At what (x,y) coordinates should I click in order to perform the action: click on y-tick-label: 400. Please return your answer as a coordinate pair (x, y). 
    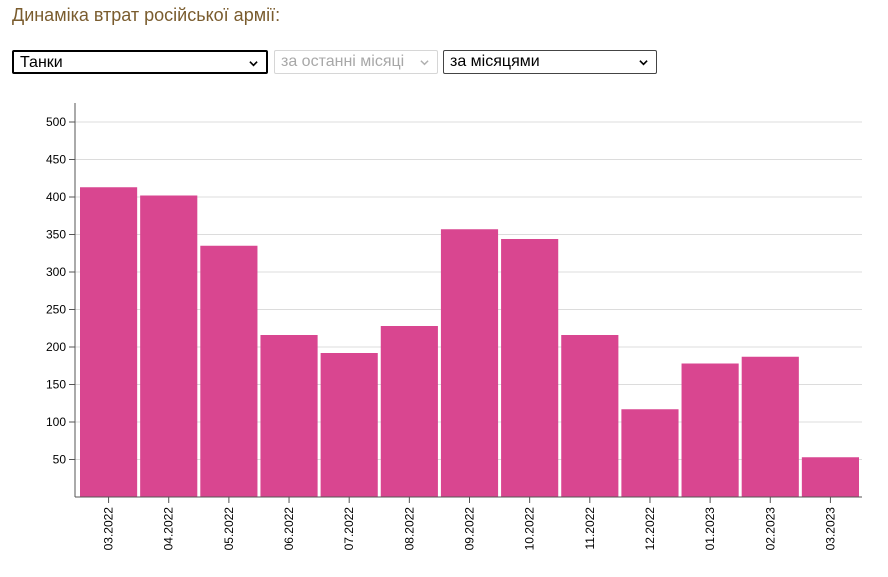
    Looking at the image, I should click on (56, 197).